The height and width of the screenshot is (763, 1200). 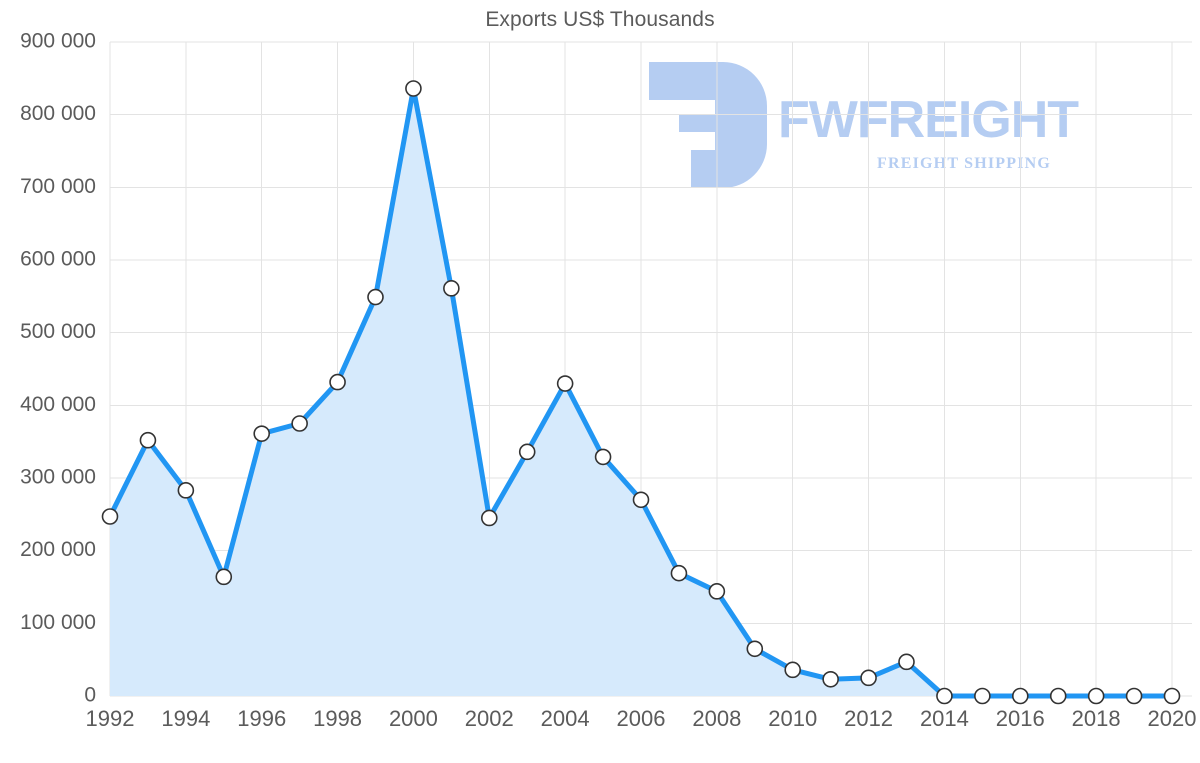 I want to click on x-axis-tick-label: 2016, so click(x=1020, y=718).